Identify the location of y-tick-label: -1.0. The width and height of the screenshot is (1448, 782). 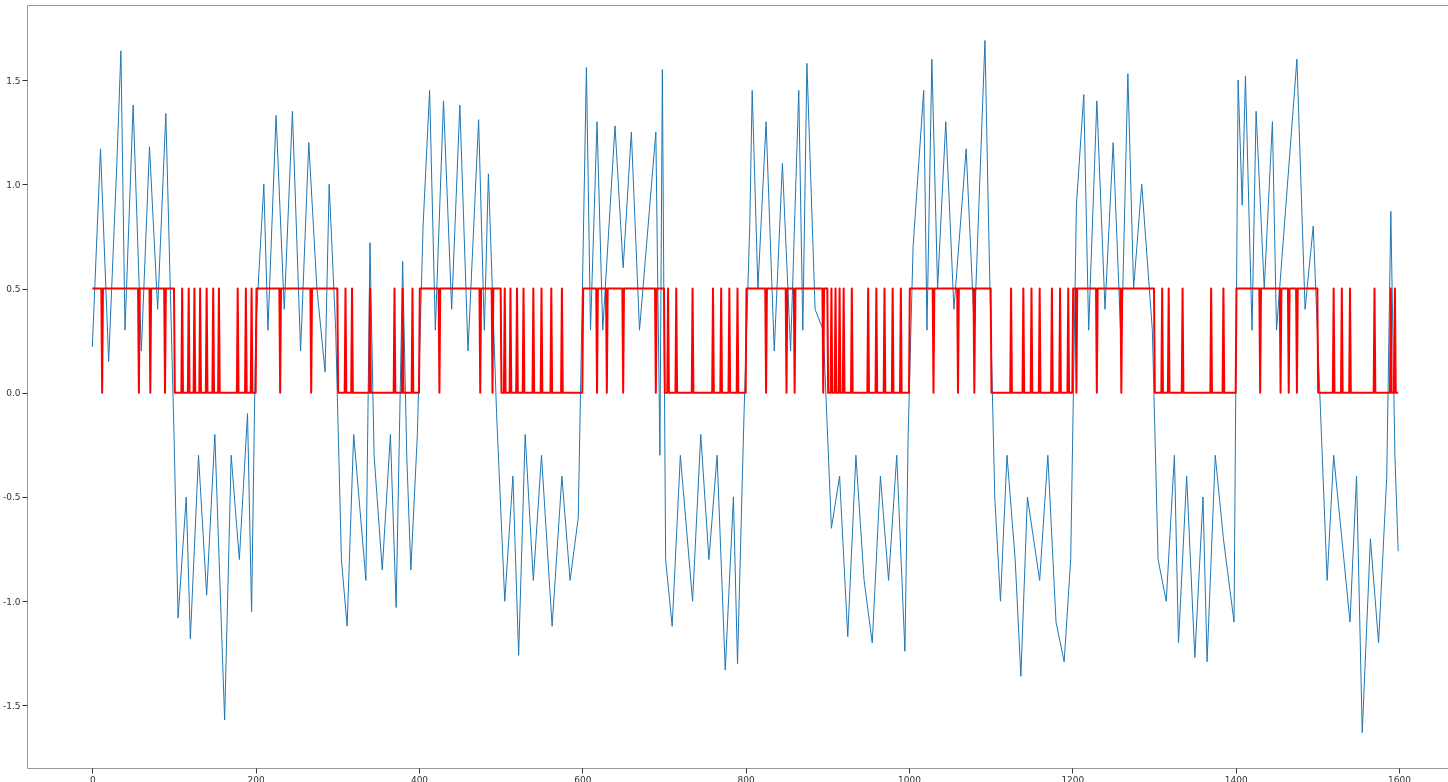
(11, 601).